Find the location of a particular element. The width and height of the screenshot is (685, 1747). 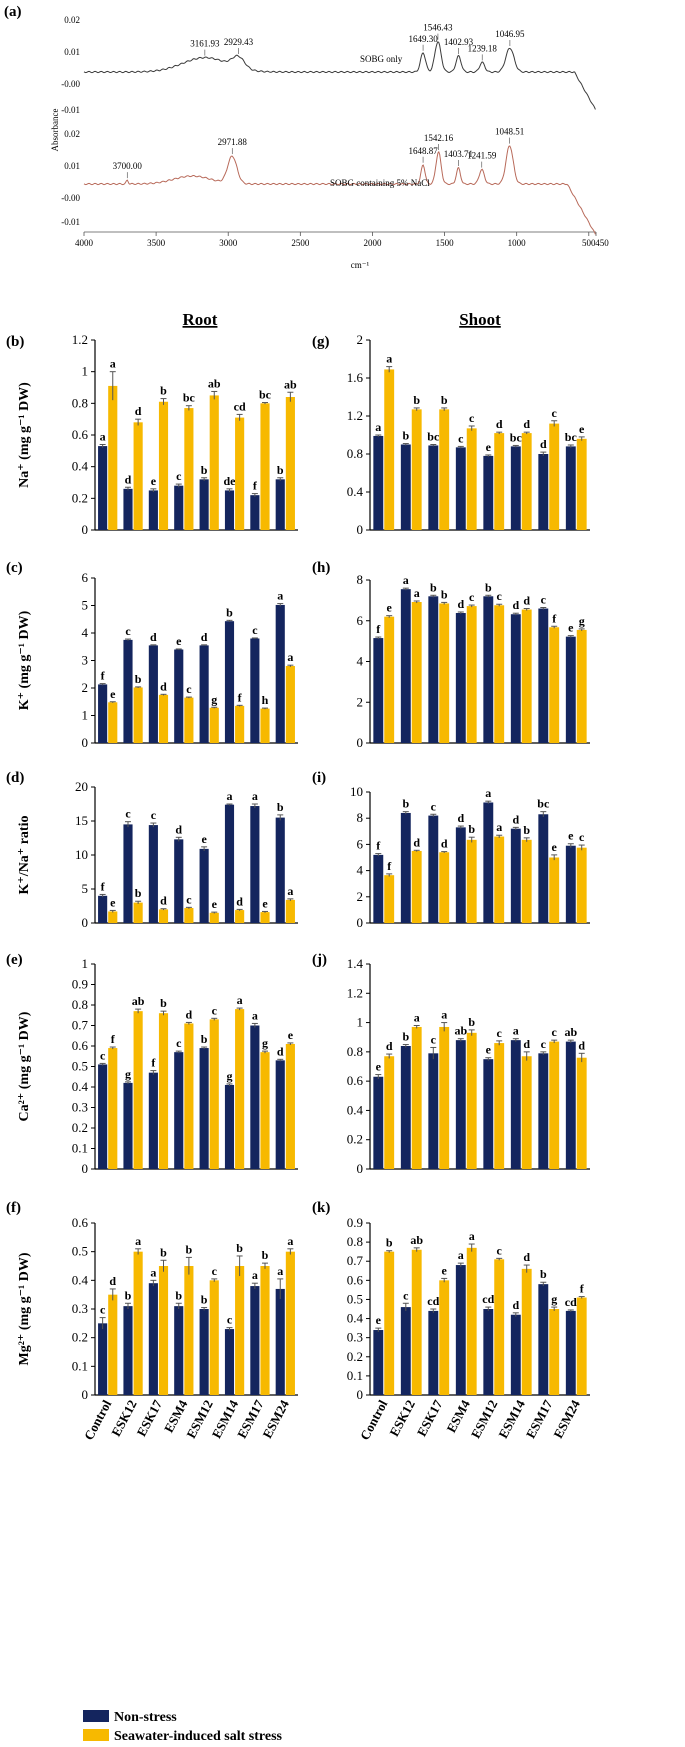

ftir-top-spectrum is located at coordinates (339, 75).